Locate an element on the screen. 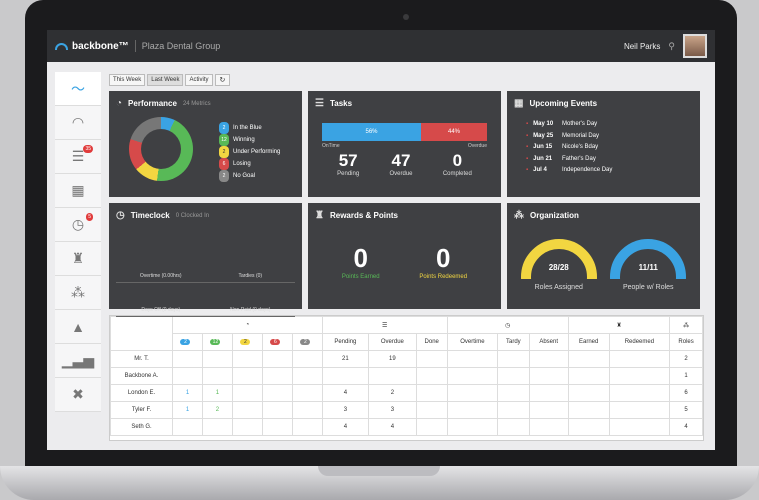 The height and width of the screenshot is (500, 759). table-row: Backbone A. 1 is located at coordinates (406, 376).